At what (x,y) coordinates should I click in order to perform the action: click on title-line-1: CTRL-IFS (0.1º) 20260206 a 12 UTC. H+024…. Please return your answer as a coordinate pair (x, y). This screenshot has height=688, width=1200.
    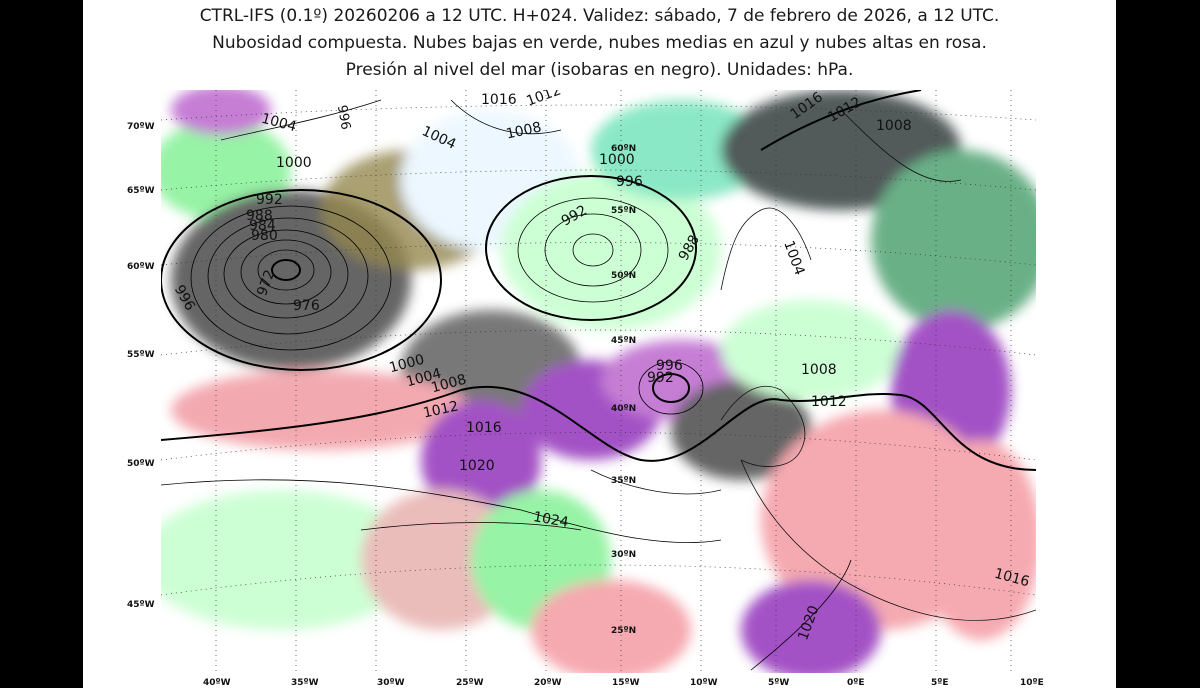
    Looking at the image, I should click on (599, 16).